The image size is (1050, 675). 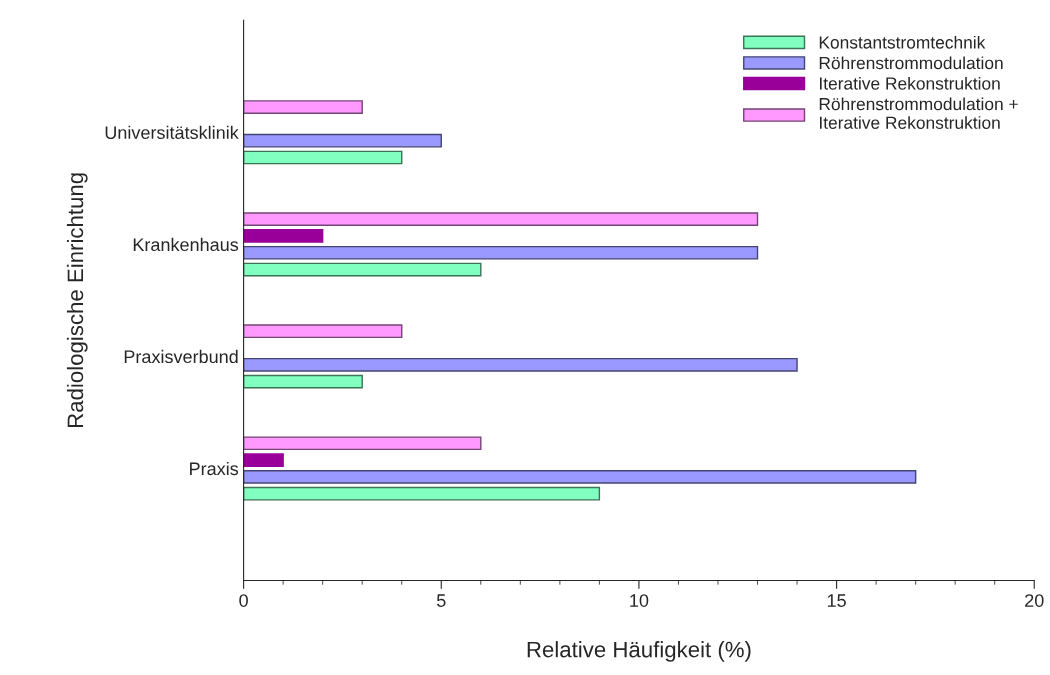 I want to click on x-axis-title: Relative Häufigkeit (%), so click(x=639, y=651).